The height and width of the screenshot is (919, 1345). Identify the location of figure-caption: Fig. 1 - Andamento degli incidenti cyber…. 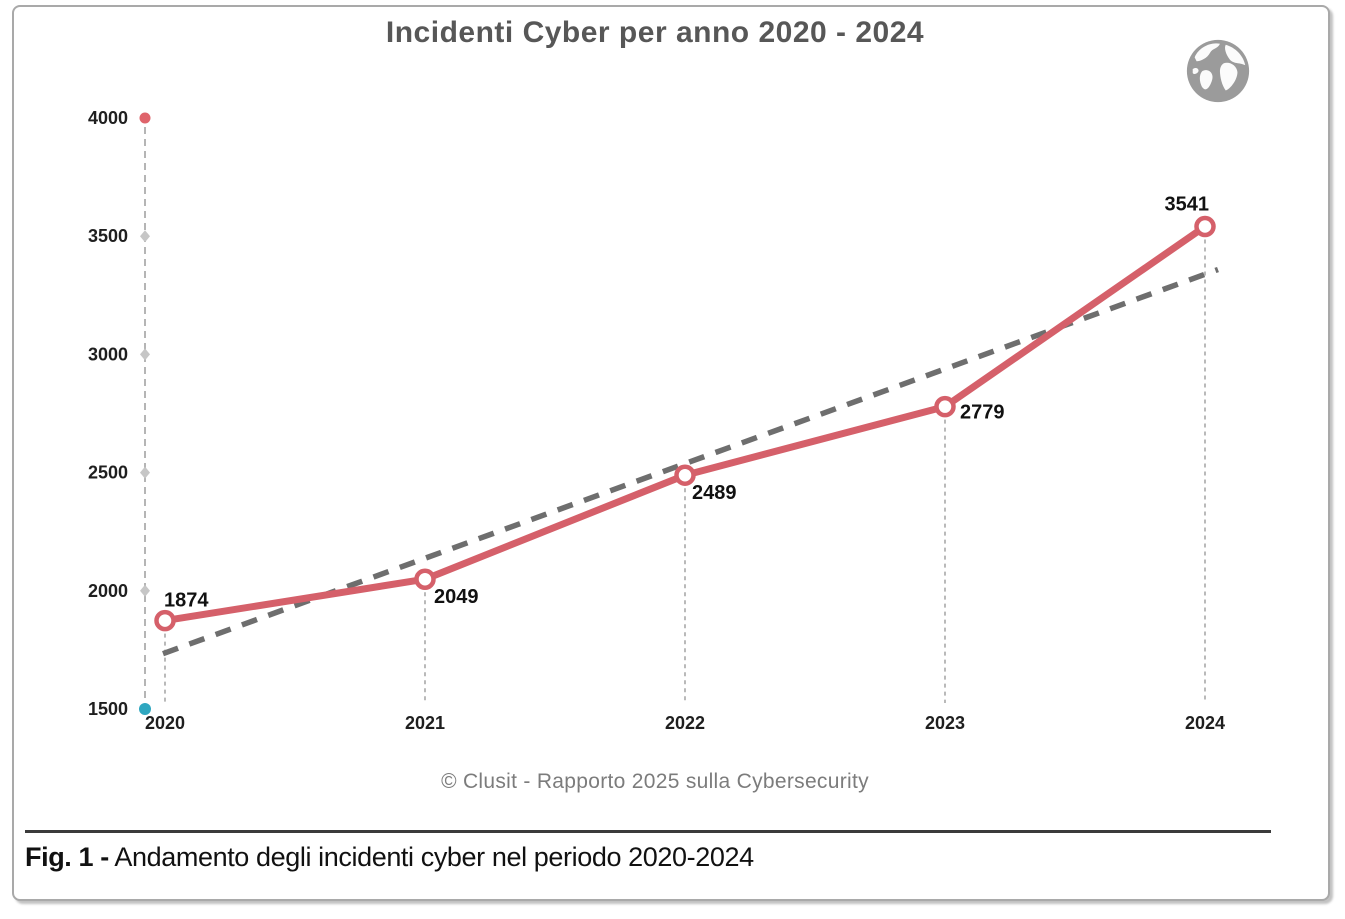
(389, 857).